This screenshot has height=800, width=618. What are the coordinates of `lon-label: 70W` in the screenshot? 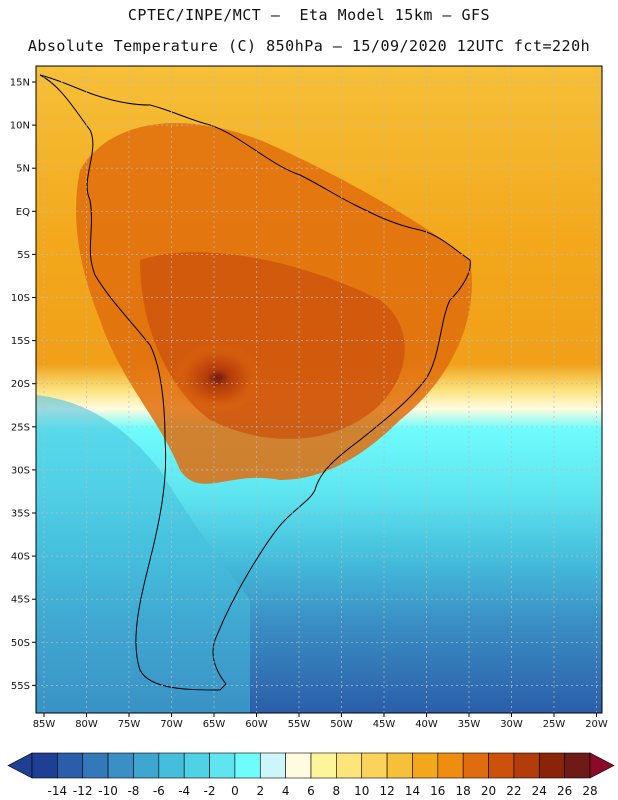 It's located at (171, 724).